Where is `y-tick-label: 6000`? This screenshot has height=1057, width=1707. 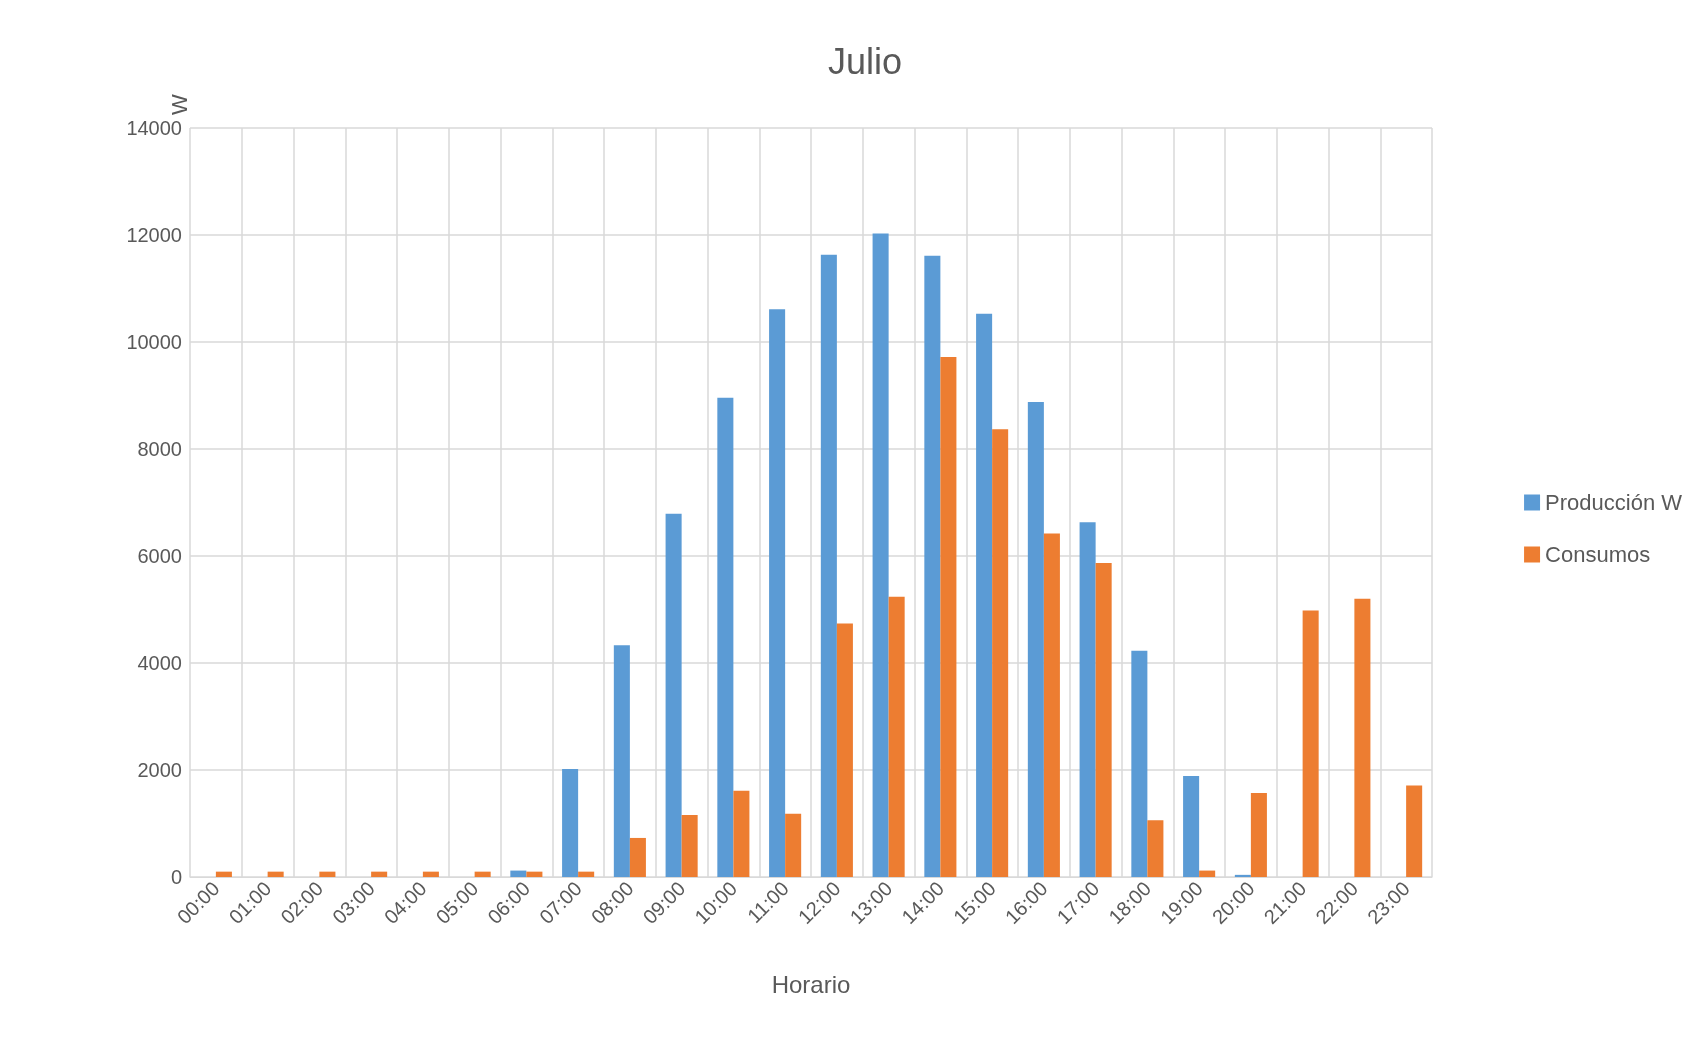 y-tick-label: 6000 is located at coordinates (159, 556).